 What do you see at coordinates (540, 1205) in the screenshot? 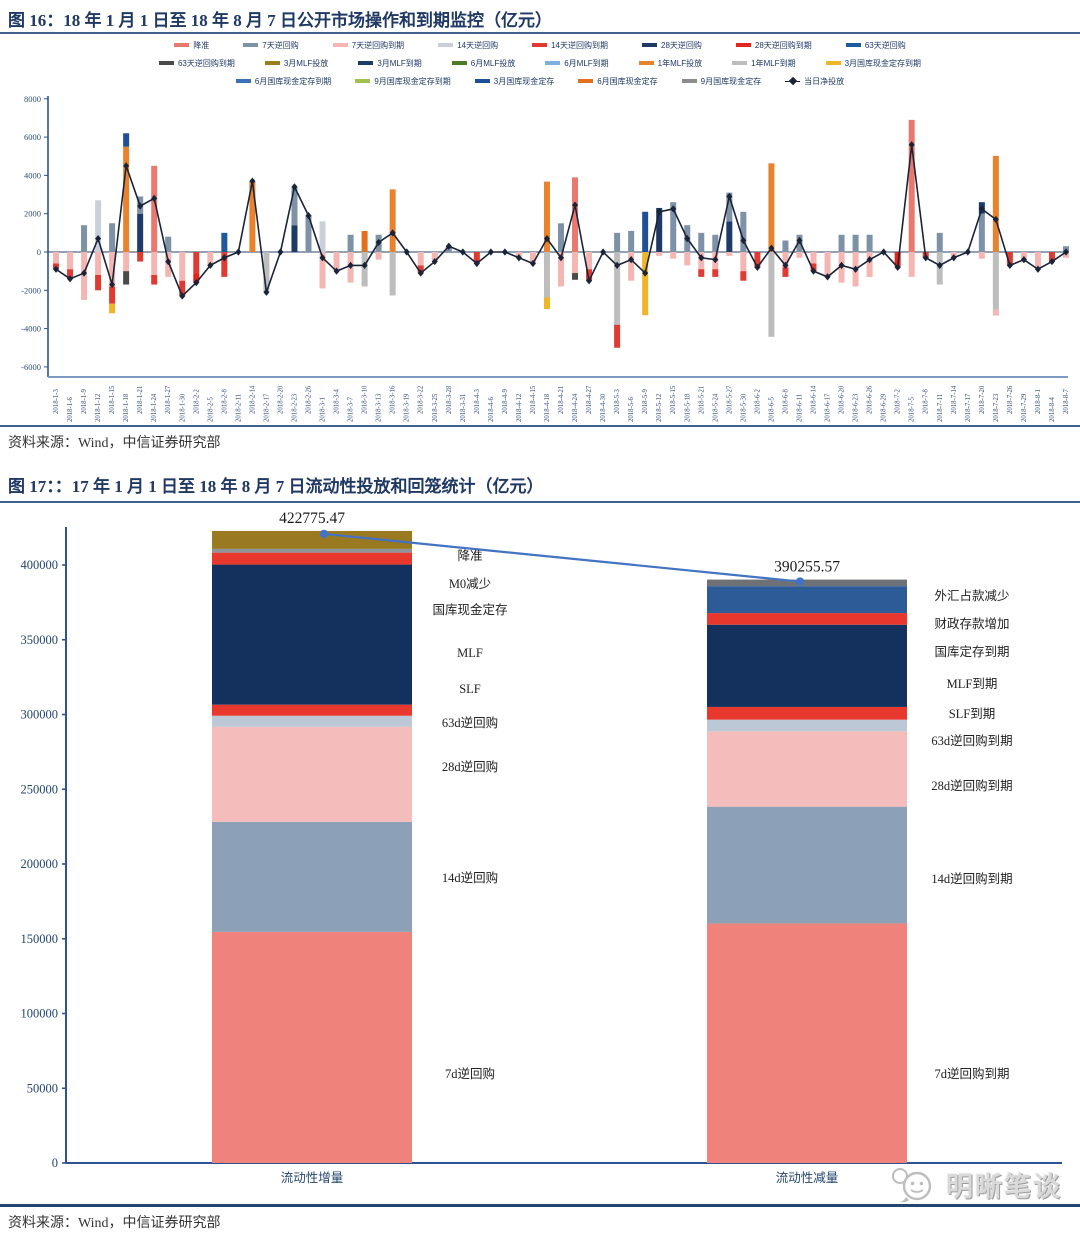
I see `divider-bottom` at bounding box center [540, 1205].